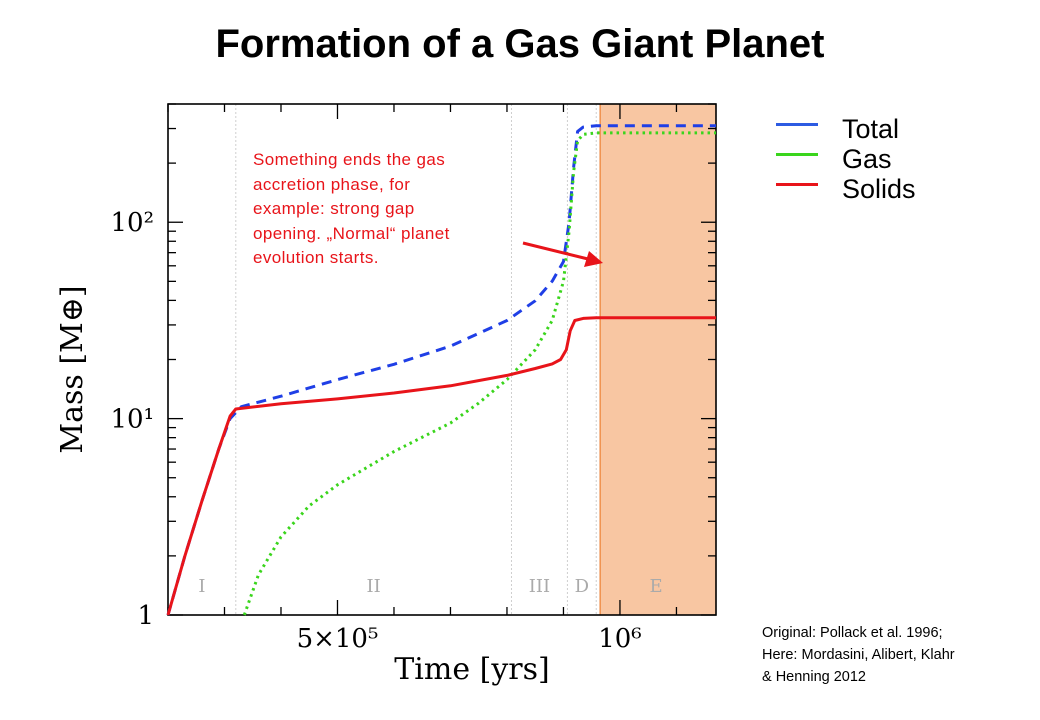  Describe the element at coordinates (620, 639) in the screenshot. I see `x-tick-label: 10⁶` at that location.